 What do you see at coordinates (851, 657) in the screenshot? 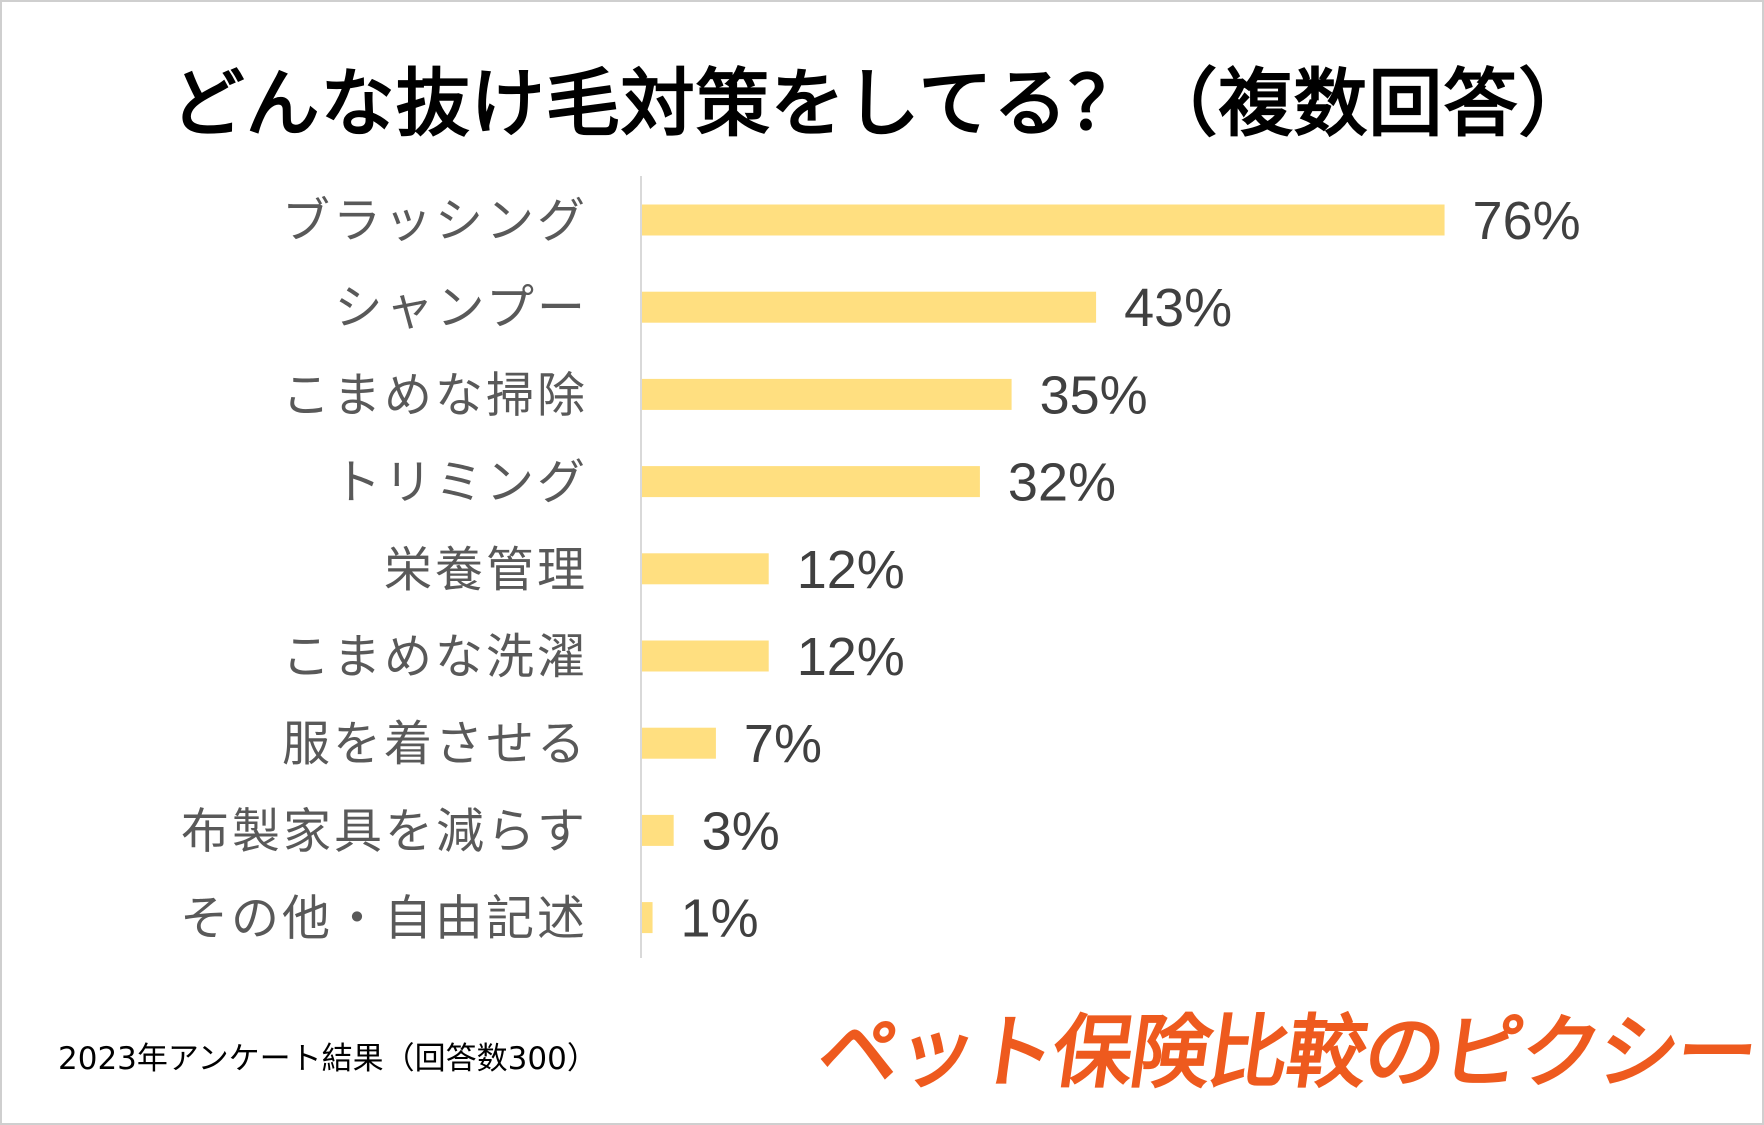
I see `value-label-6: 12%` at bounding box center [851, 657].